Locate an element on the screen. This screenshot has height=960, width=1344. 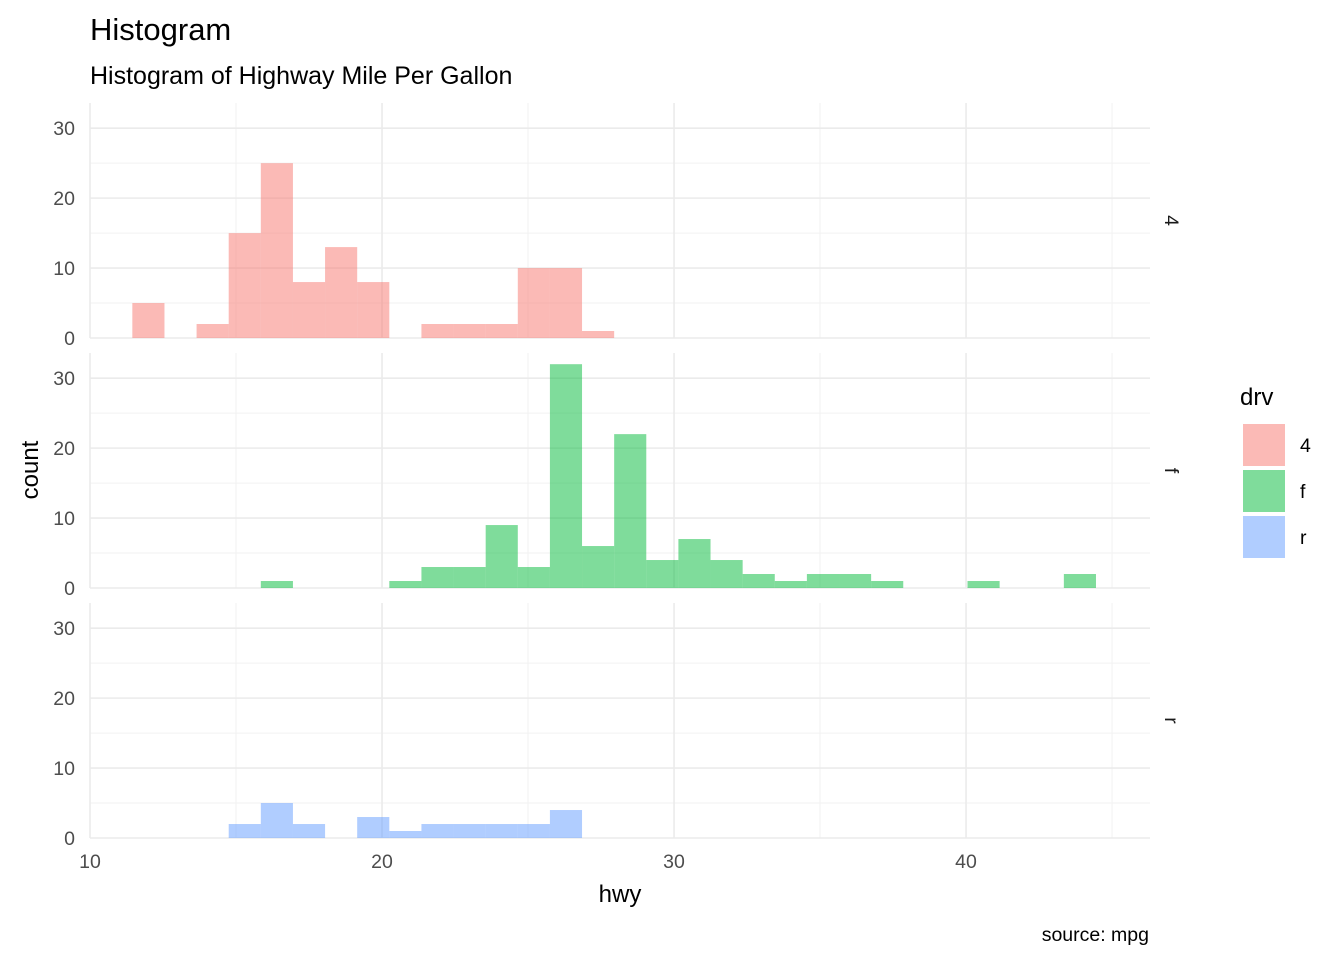
chart-subtitle: Histogram of Highway Mile Per Gallon is located at coordinates (301, 76).